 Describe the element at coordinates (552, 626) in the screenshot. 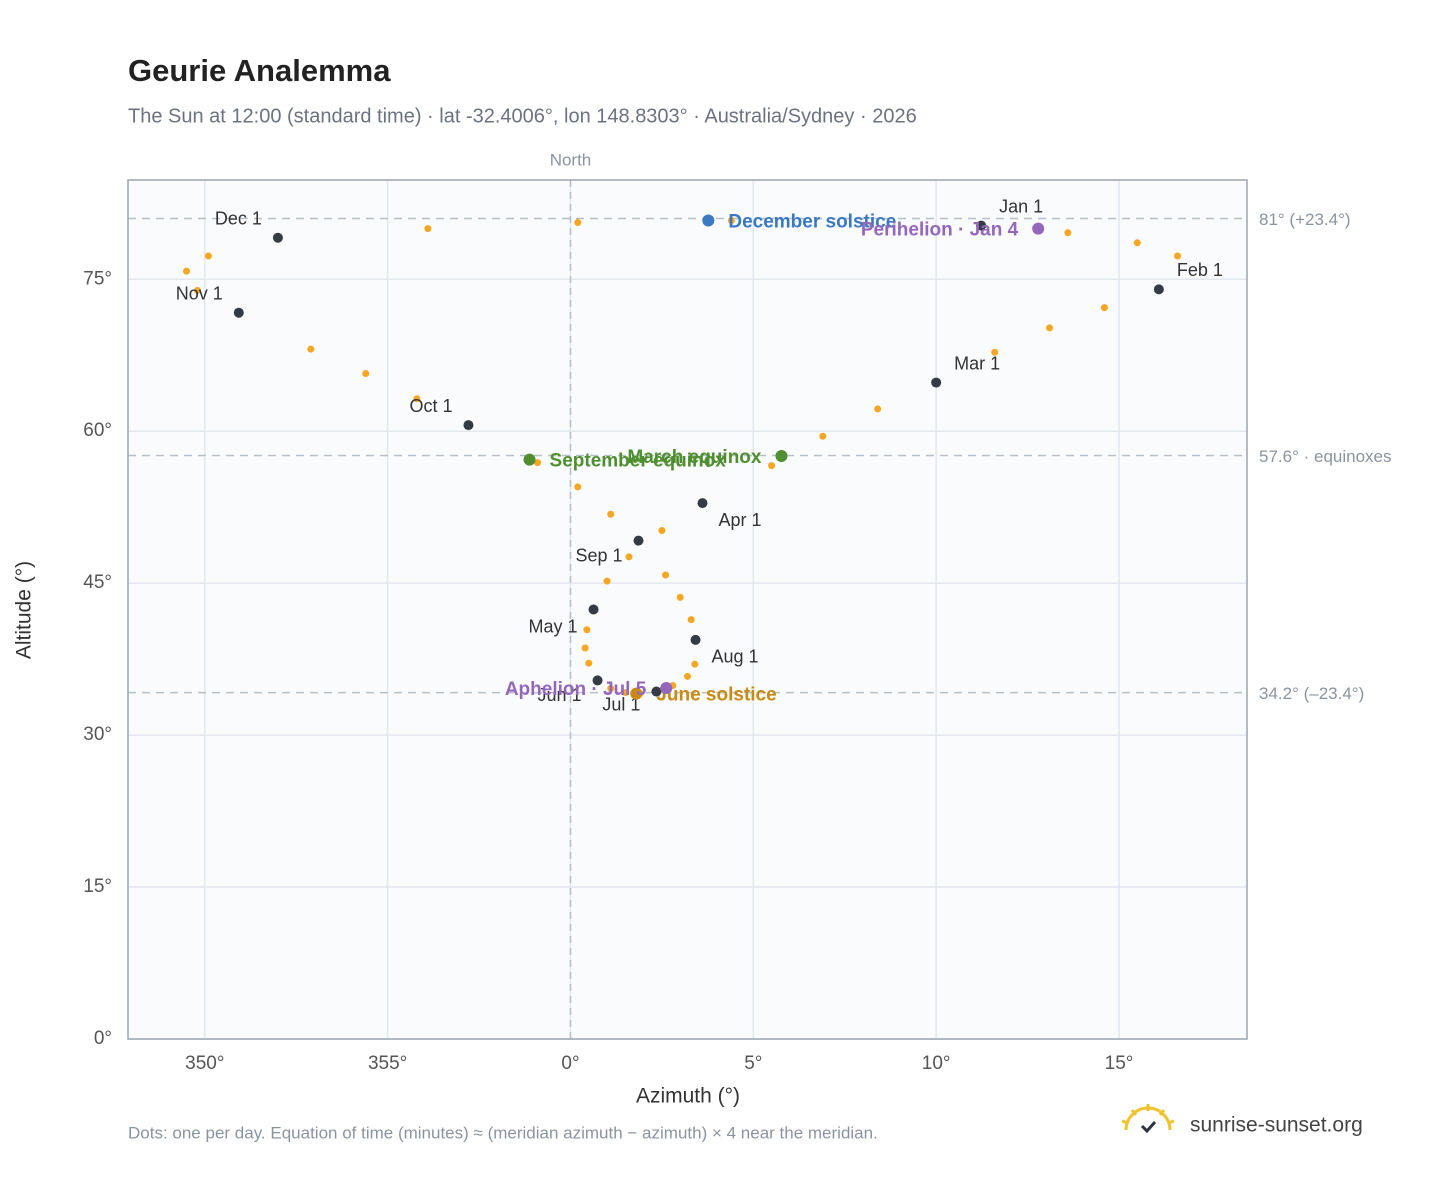

I see `month-label: May 1` at that location.